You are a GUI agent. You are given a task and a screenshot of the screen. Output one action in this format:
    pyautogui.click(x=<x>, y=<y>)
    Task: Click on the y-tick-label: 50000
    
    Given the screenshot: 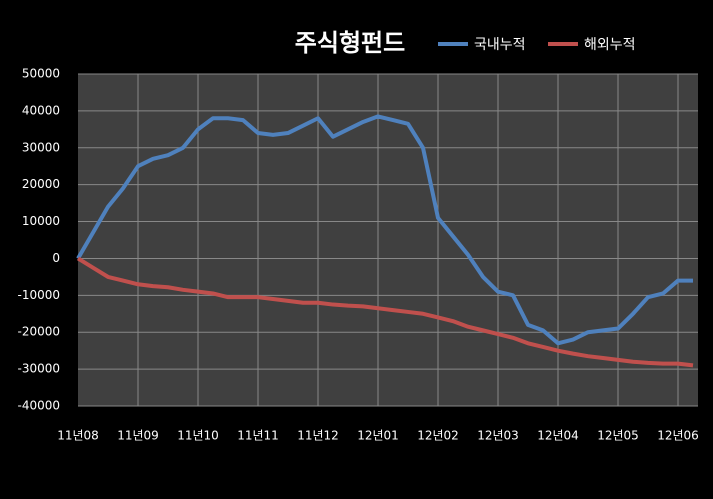 What is the action you would take?
    pyautogui.click(x=41, y=74)
    